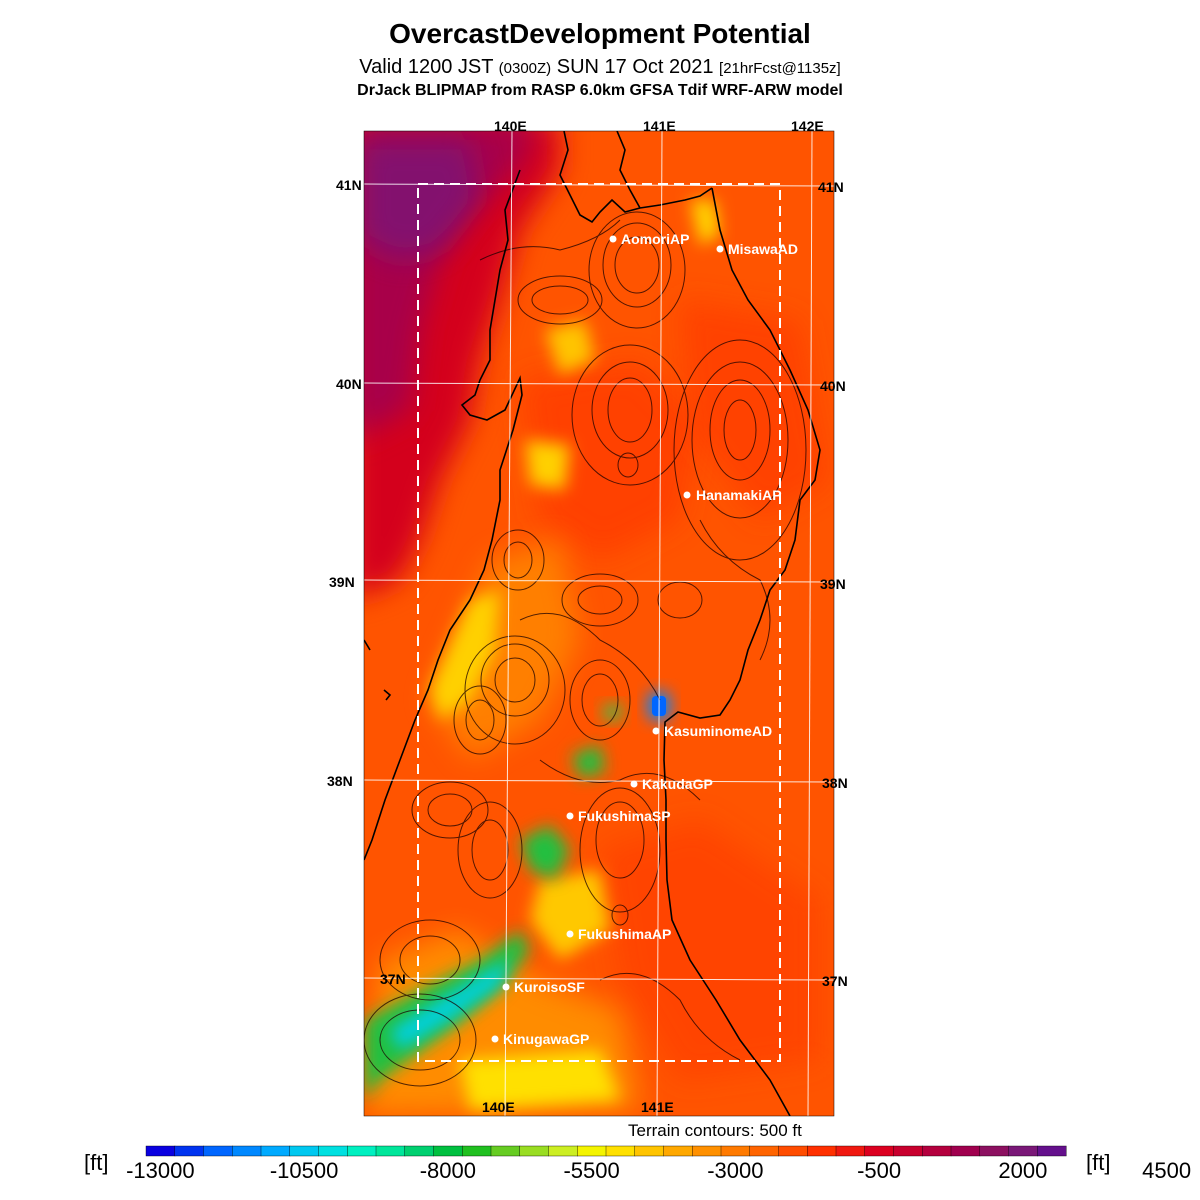 Image resolution: width=1200 pixels, height=1200 pixels. What do you see at coordinates (833, 584) in the screenshot?
I see `lat-label-right-39: 39N` at bounding box center [833, 584].